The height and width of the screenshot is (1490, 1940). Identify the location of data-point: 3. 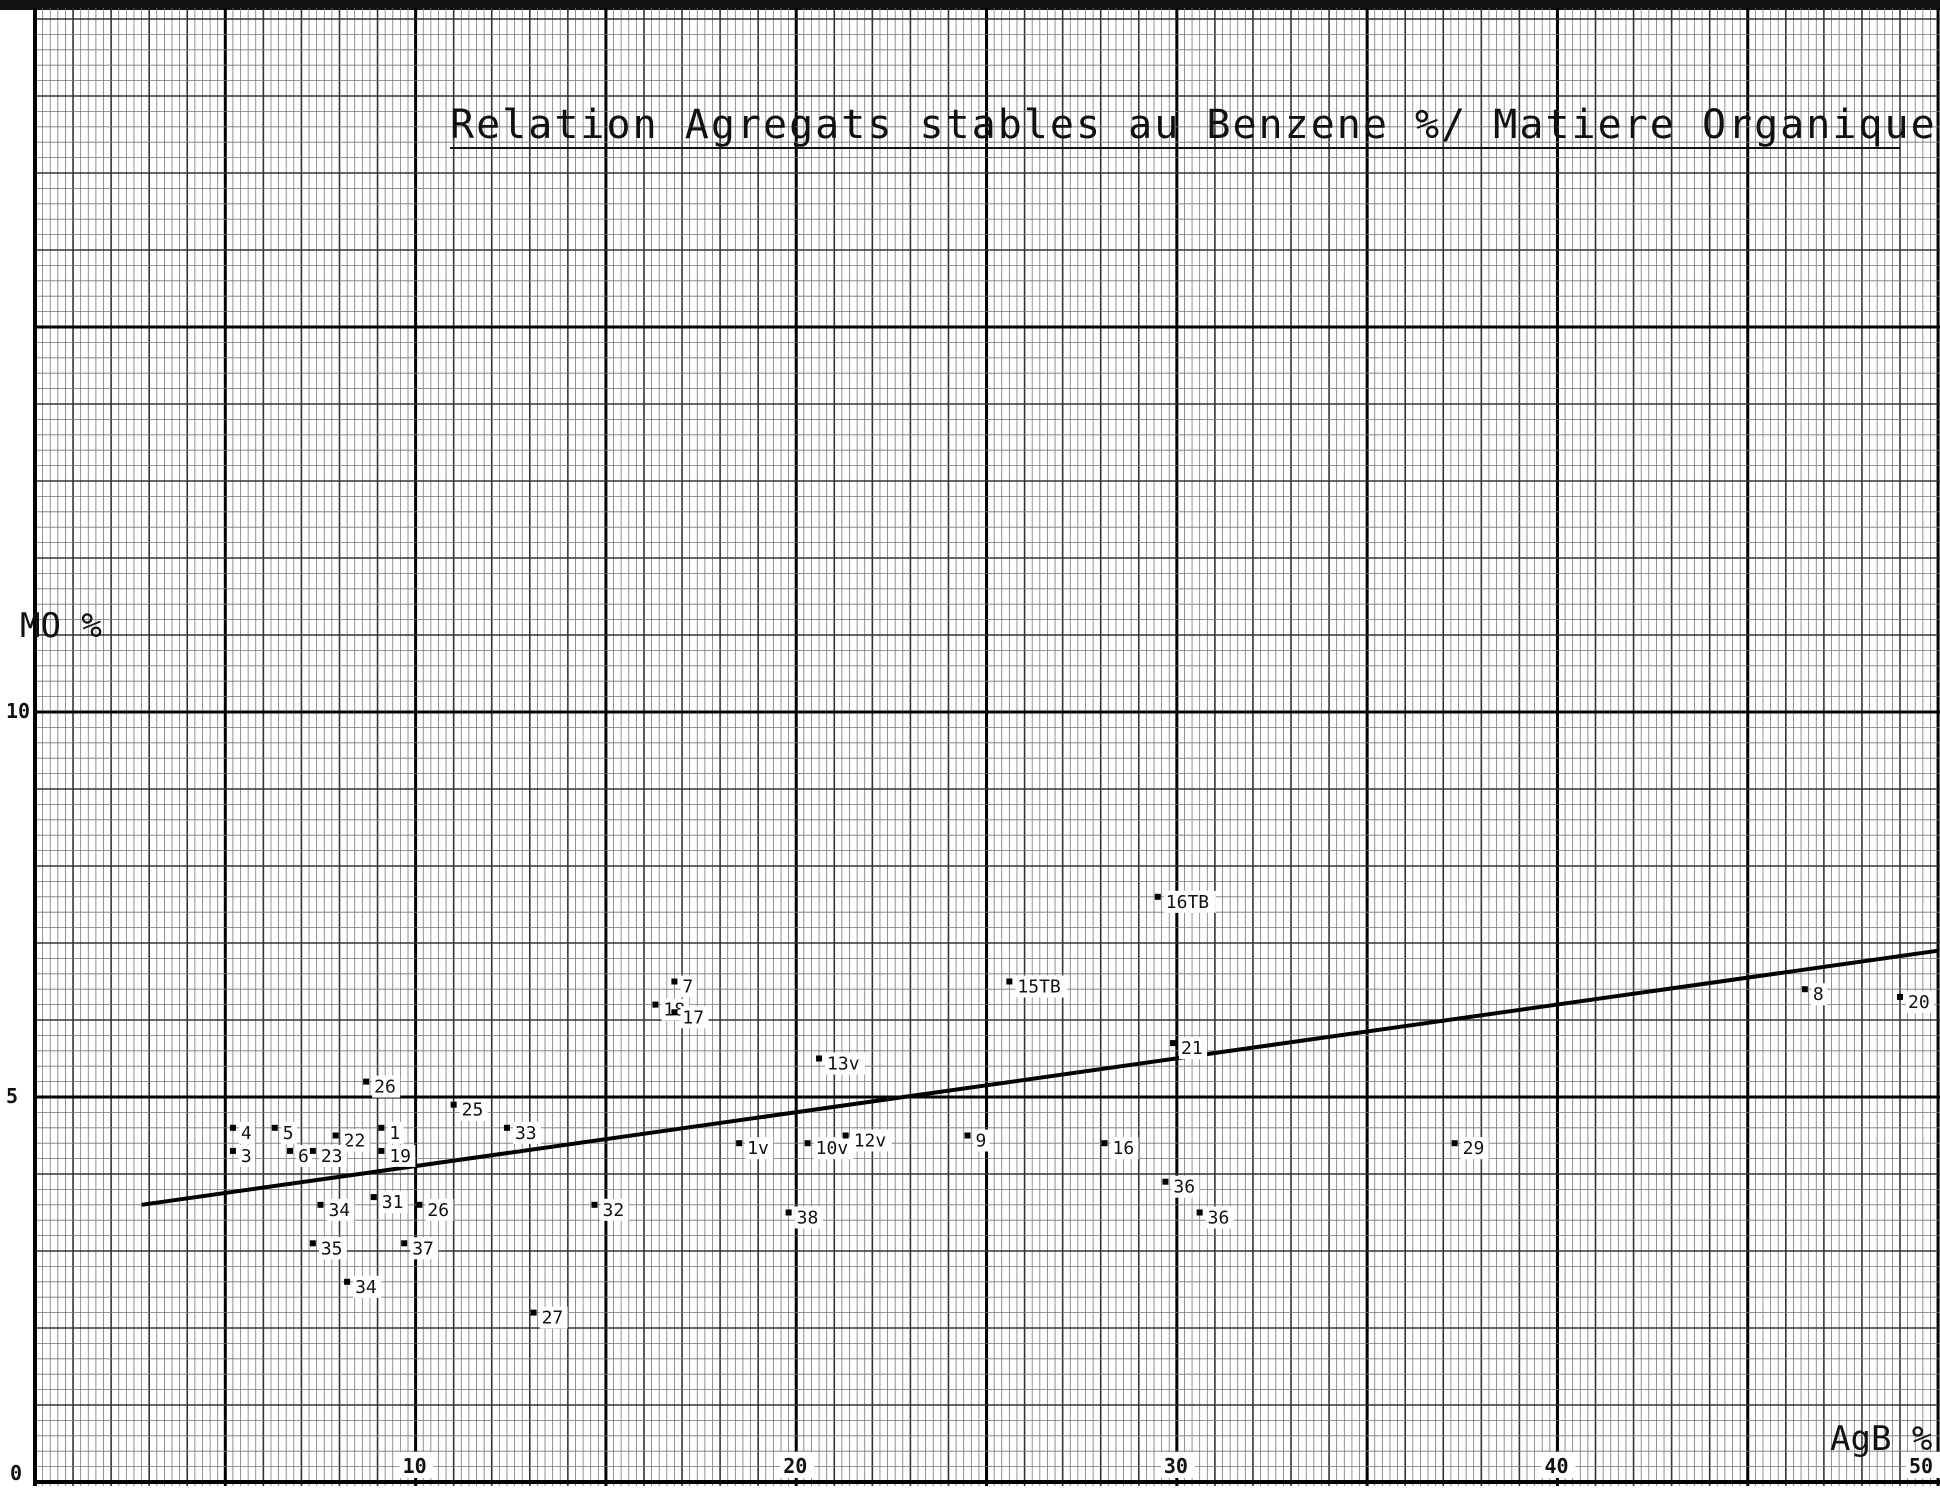
(242, 1155).